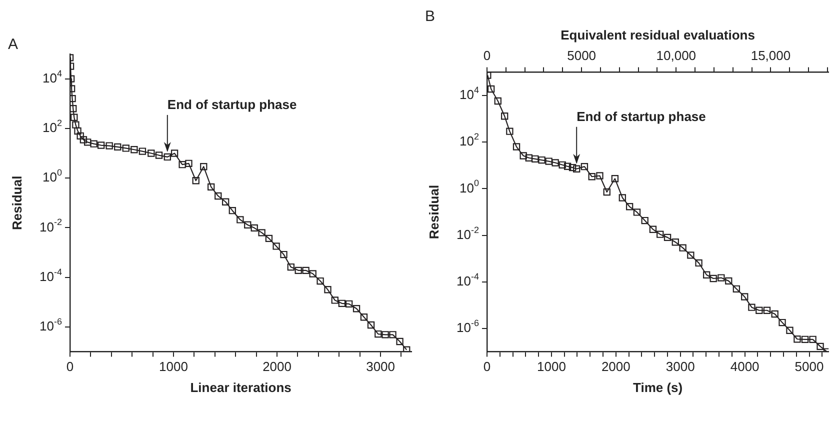 Image resolution: width=835 pixels, height=426 pixels. I want to click on x-axis-title: Time (s), so click(657, 387).